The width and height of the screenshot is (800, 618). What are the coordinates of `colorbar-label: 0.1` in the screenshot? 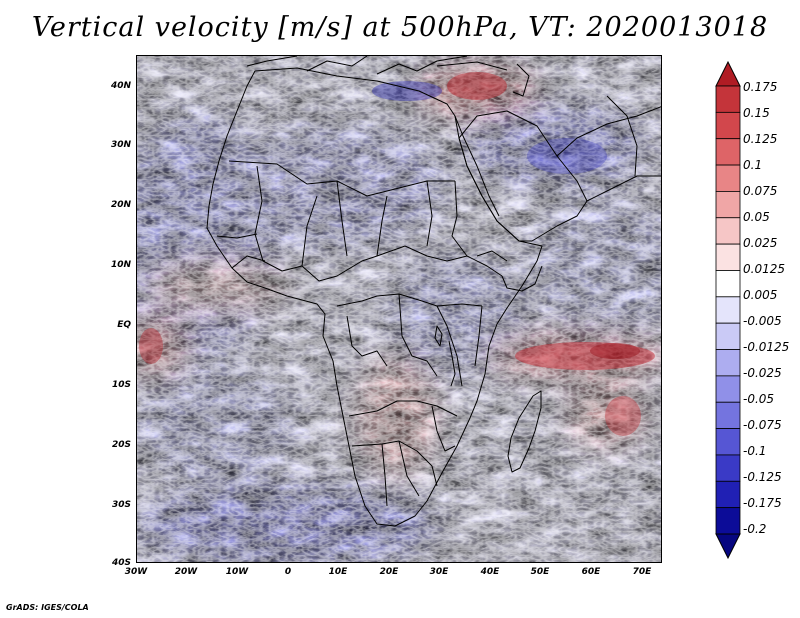 It's located at (753, 165).